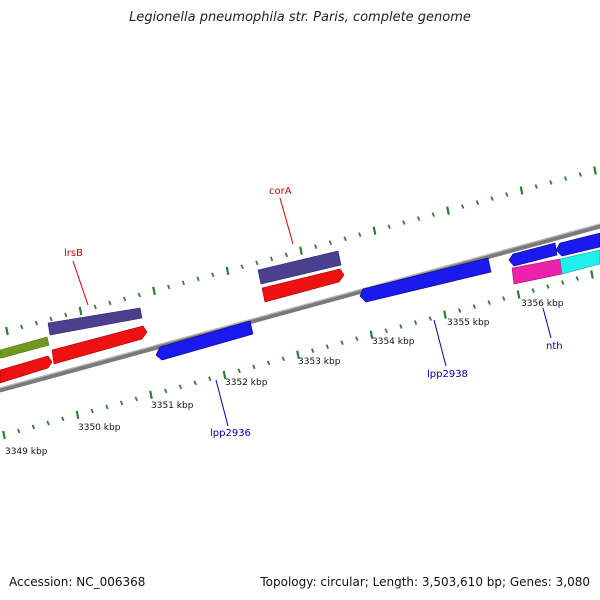  What do you see at coordinates (577, 244) in the screenshot?
I see `blue-feature-right-b` at bounding box center [577, 244].